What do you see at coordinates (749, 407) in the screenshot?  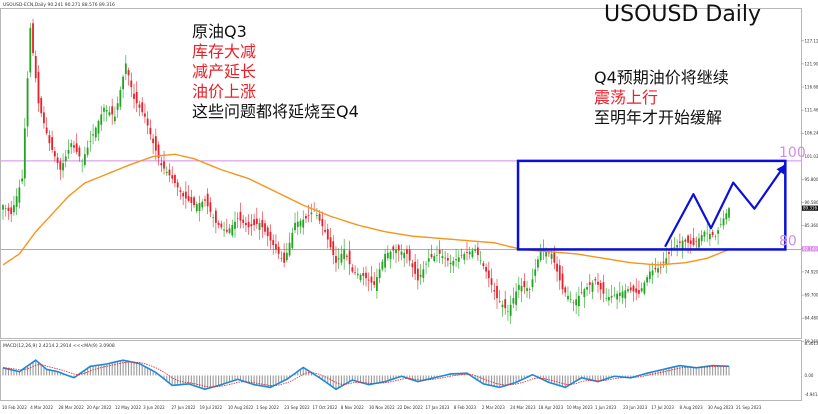 I see `date-tick-label: 21 Sep 2023` at bounding box center [749, 407].